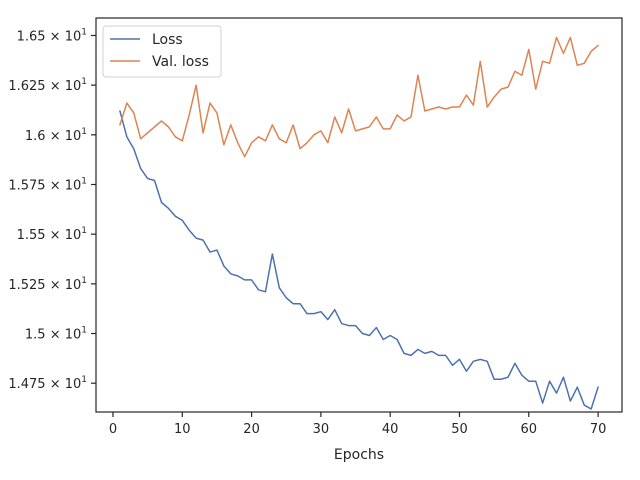 This screenshot has width=640, height=480. What do you see at coordinates (162, 51) in the screenshot?
I see `legend: Loss Val. loss` at bounding box center [162, 51].